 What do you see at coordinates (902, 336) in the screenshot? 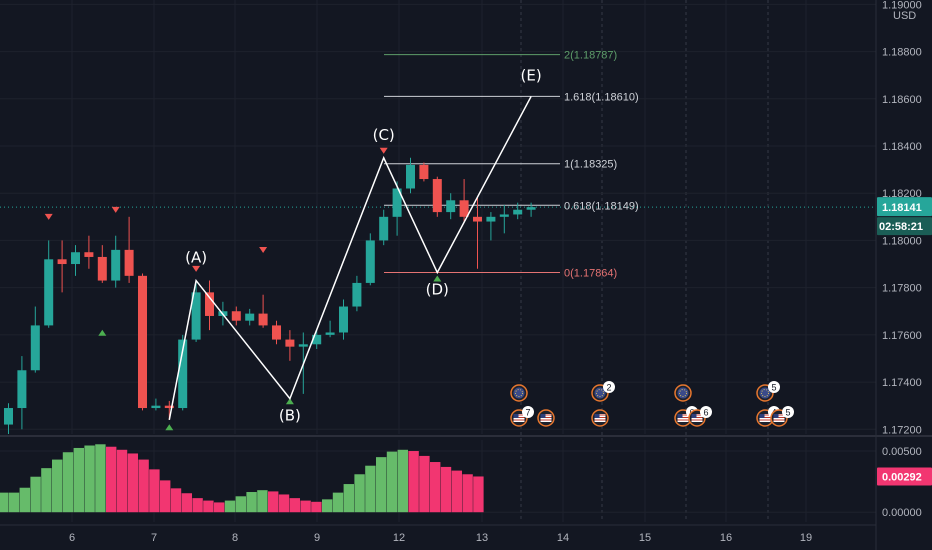
I see `y-tick-label: 1.17600` at bounding box center [902, 336].